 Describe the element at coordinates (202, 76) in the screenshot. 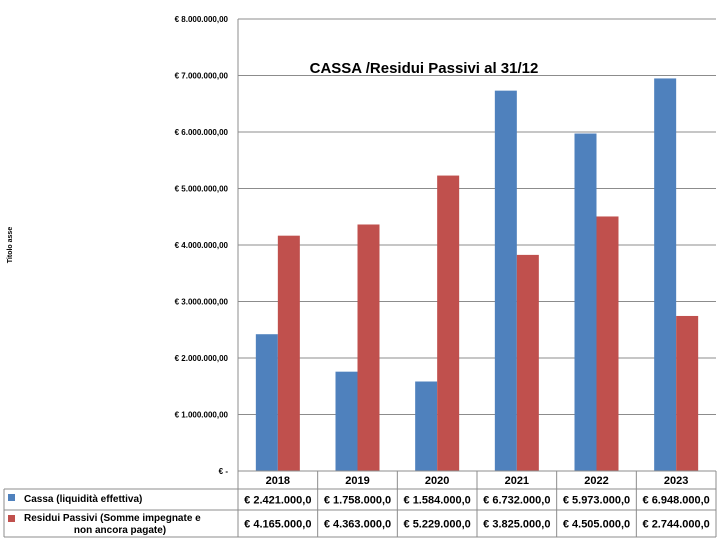

I see `y-tick-label: € 7.000.000,00` at that location.